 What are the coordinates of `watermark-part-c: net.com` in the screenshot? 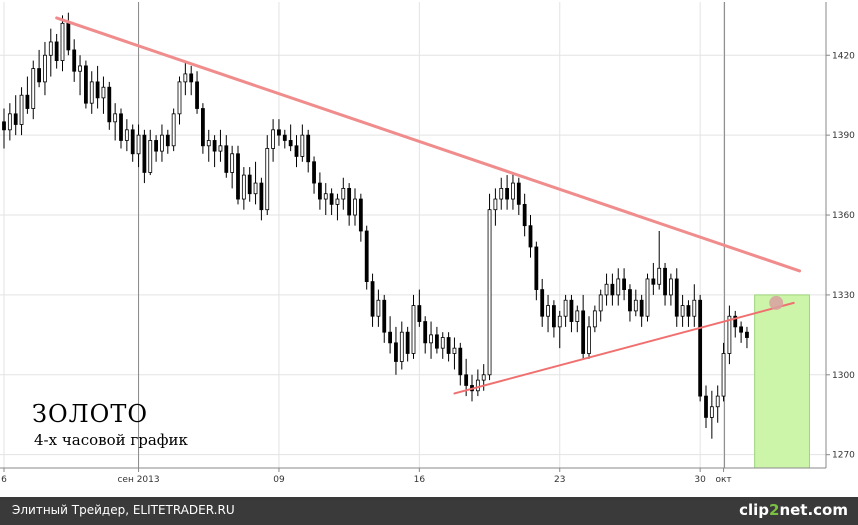 It's located at (813, 510).